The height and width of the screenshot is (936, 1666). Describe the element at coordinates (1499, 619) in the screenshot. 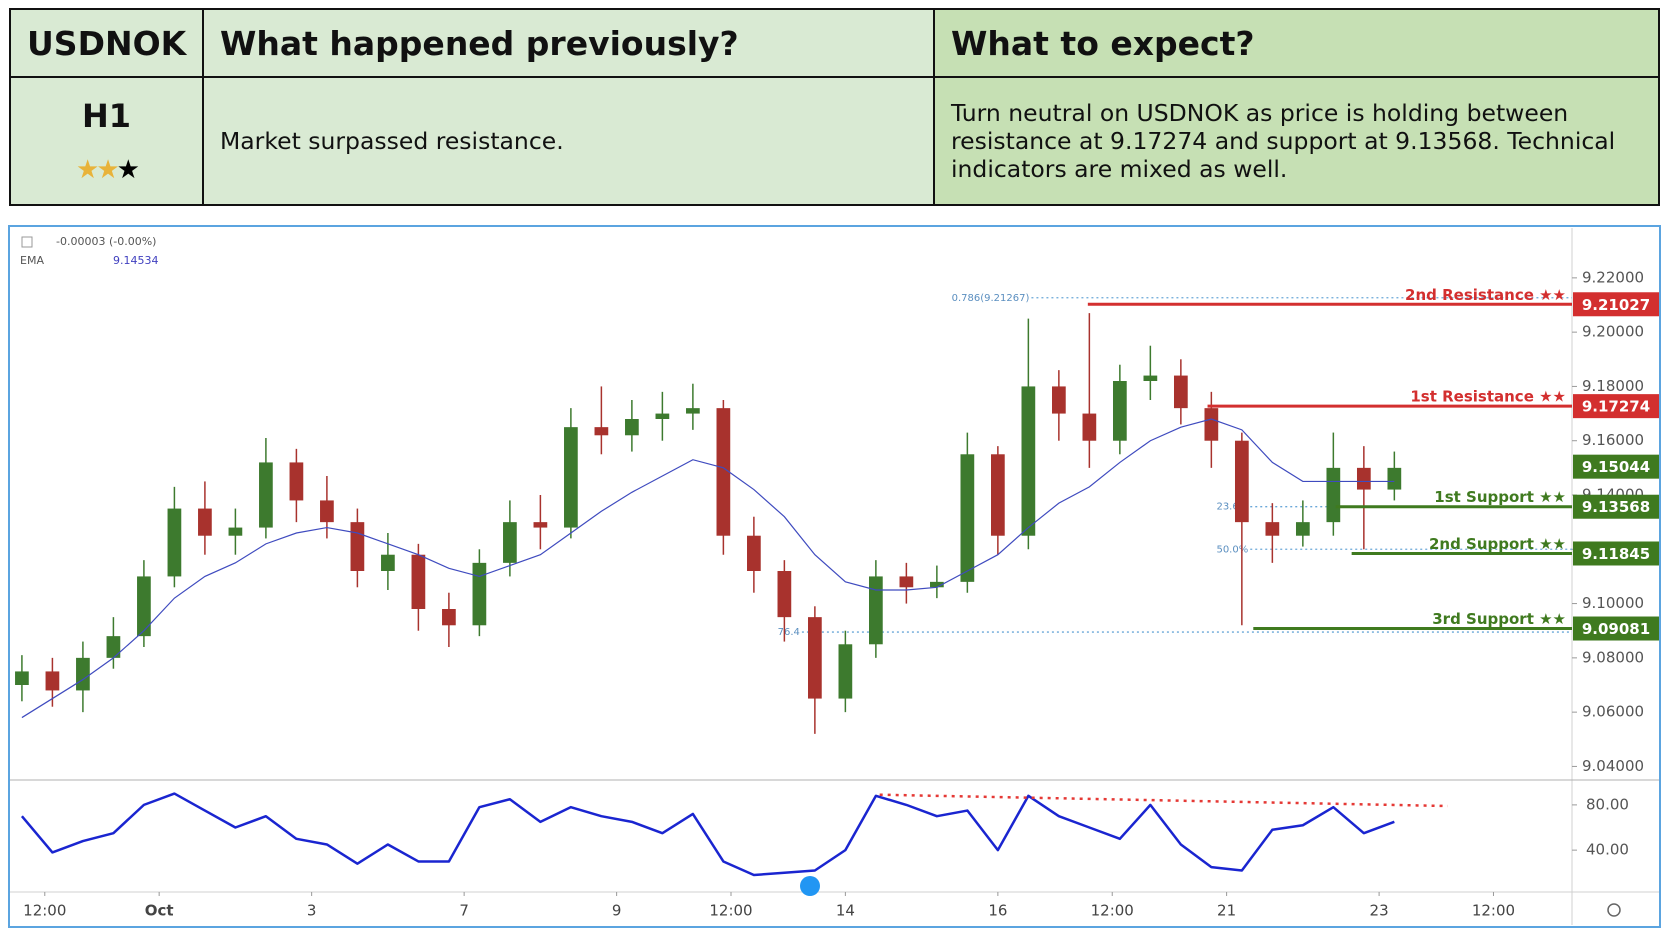

I see `level-name: 3rd Support ★★` at that location.